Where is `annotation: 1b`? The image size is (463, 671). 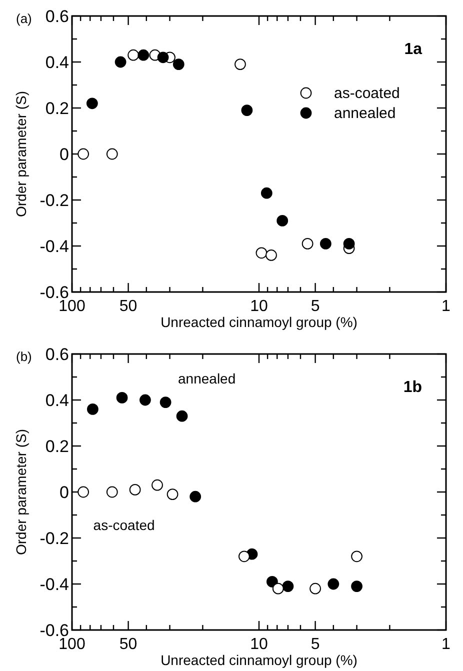 annotation: 1b is located at coordinates (412, 387).